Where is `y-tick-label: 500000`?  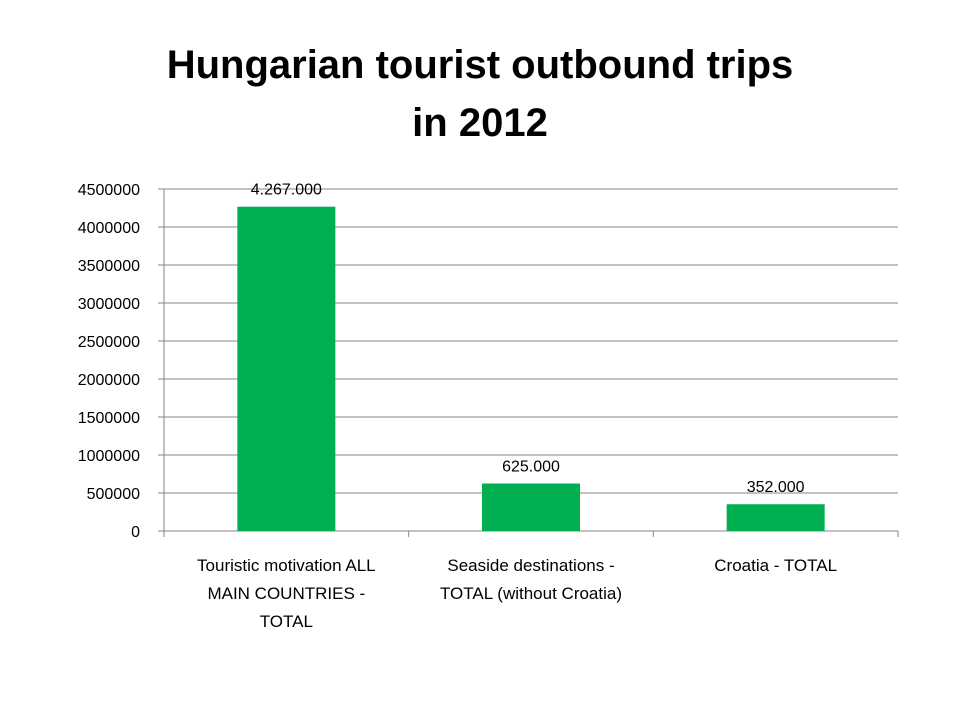
y-tick-label: 500000 is located at coordinates (113, 494).